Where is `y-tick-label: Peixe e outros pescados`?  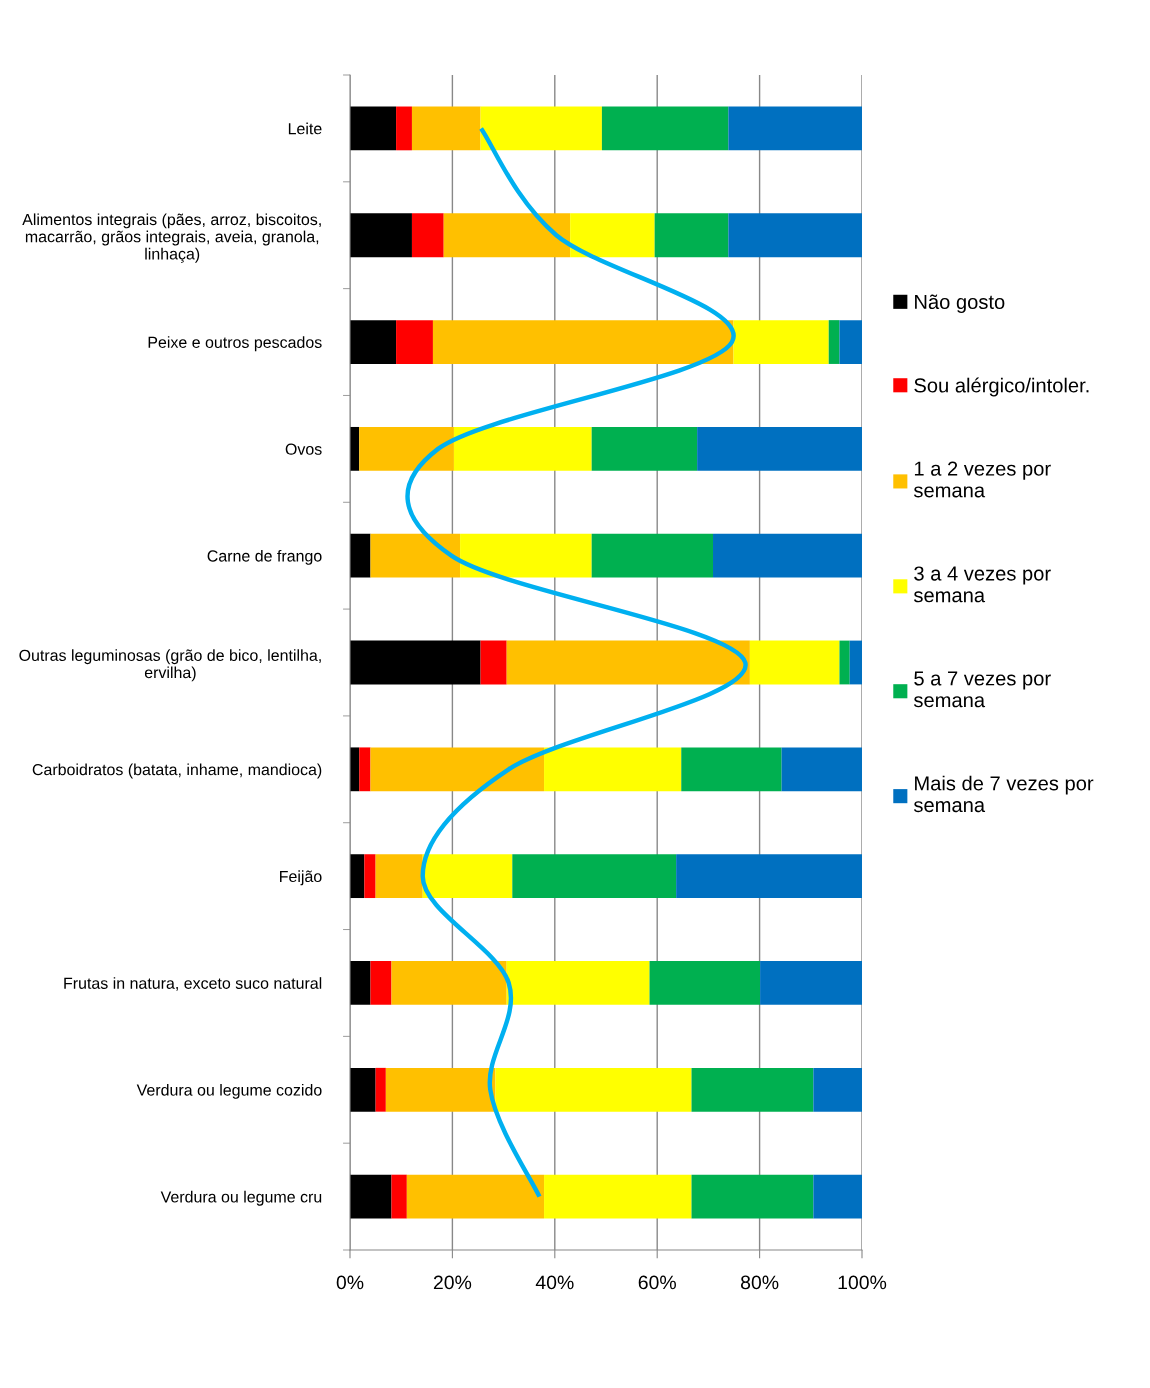 y-tick-label: Peixe e outros pescados is located at coordinates (235, 344).